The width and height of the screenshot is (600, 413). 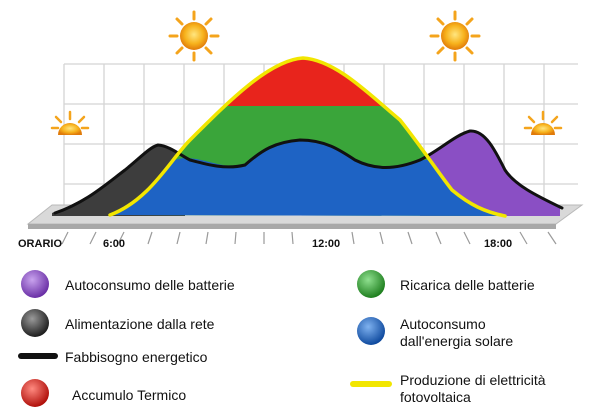 I want to click on time-ticks, so click(x=309, y=238).